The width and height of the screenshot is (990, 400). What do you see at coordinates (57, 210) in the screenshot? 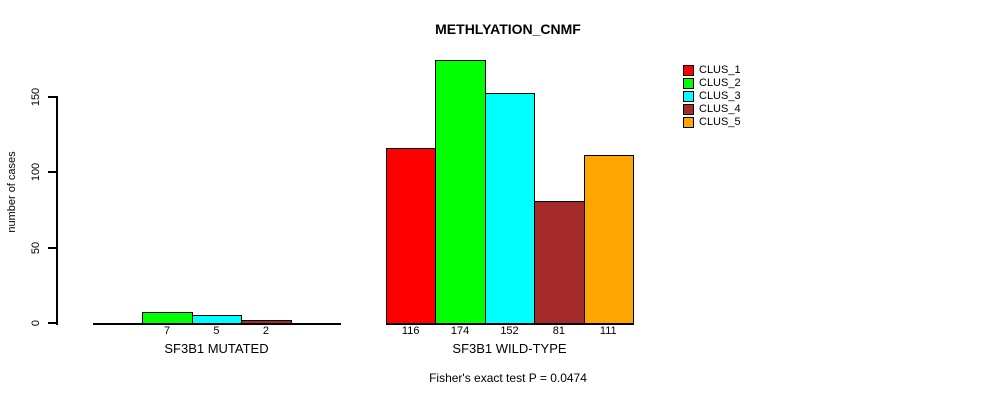
I see `y-axis` at bounding box center [57, 210].